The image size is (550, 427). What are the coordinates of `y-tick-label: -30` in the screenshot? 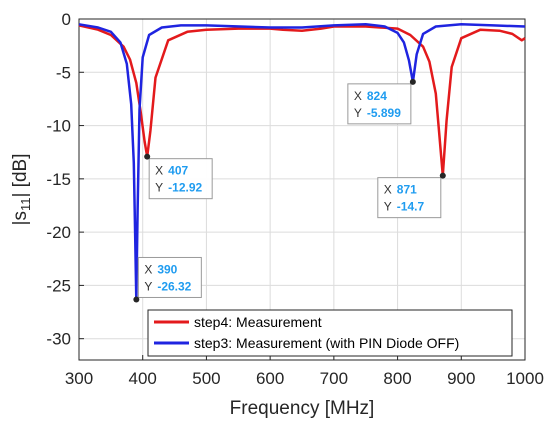 It's located at (58, 339).